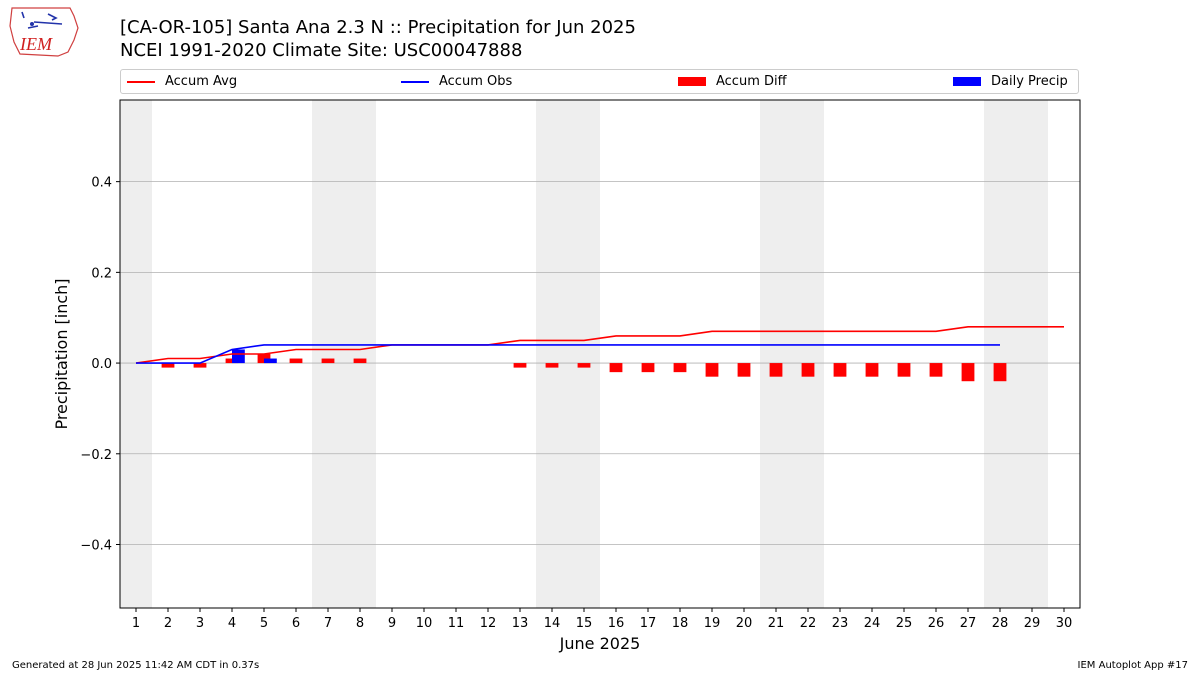 This screenshot has width=1200, height=675. Describe the element at coordinates (936, 623) in the screenshot. I see `x-tick-label: 26` at that location.